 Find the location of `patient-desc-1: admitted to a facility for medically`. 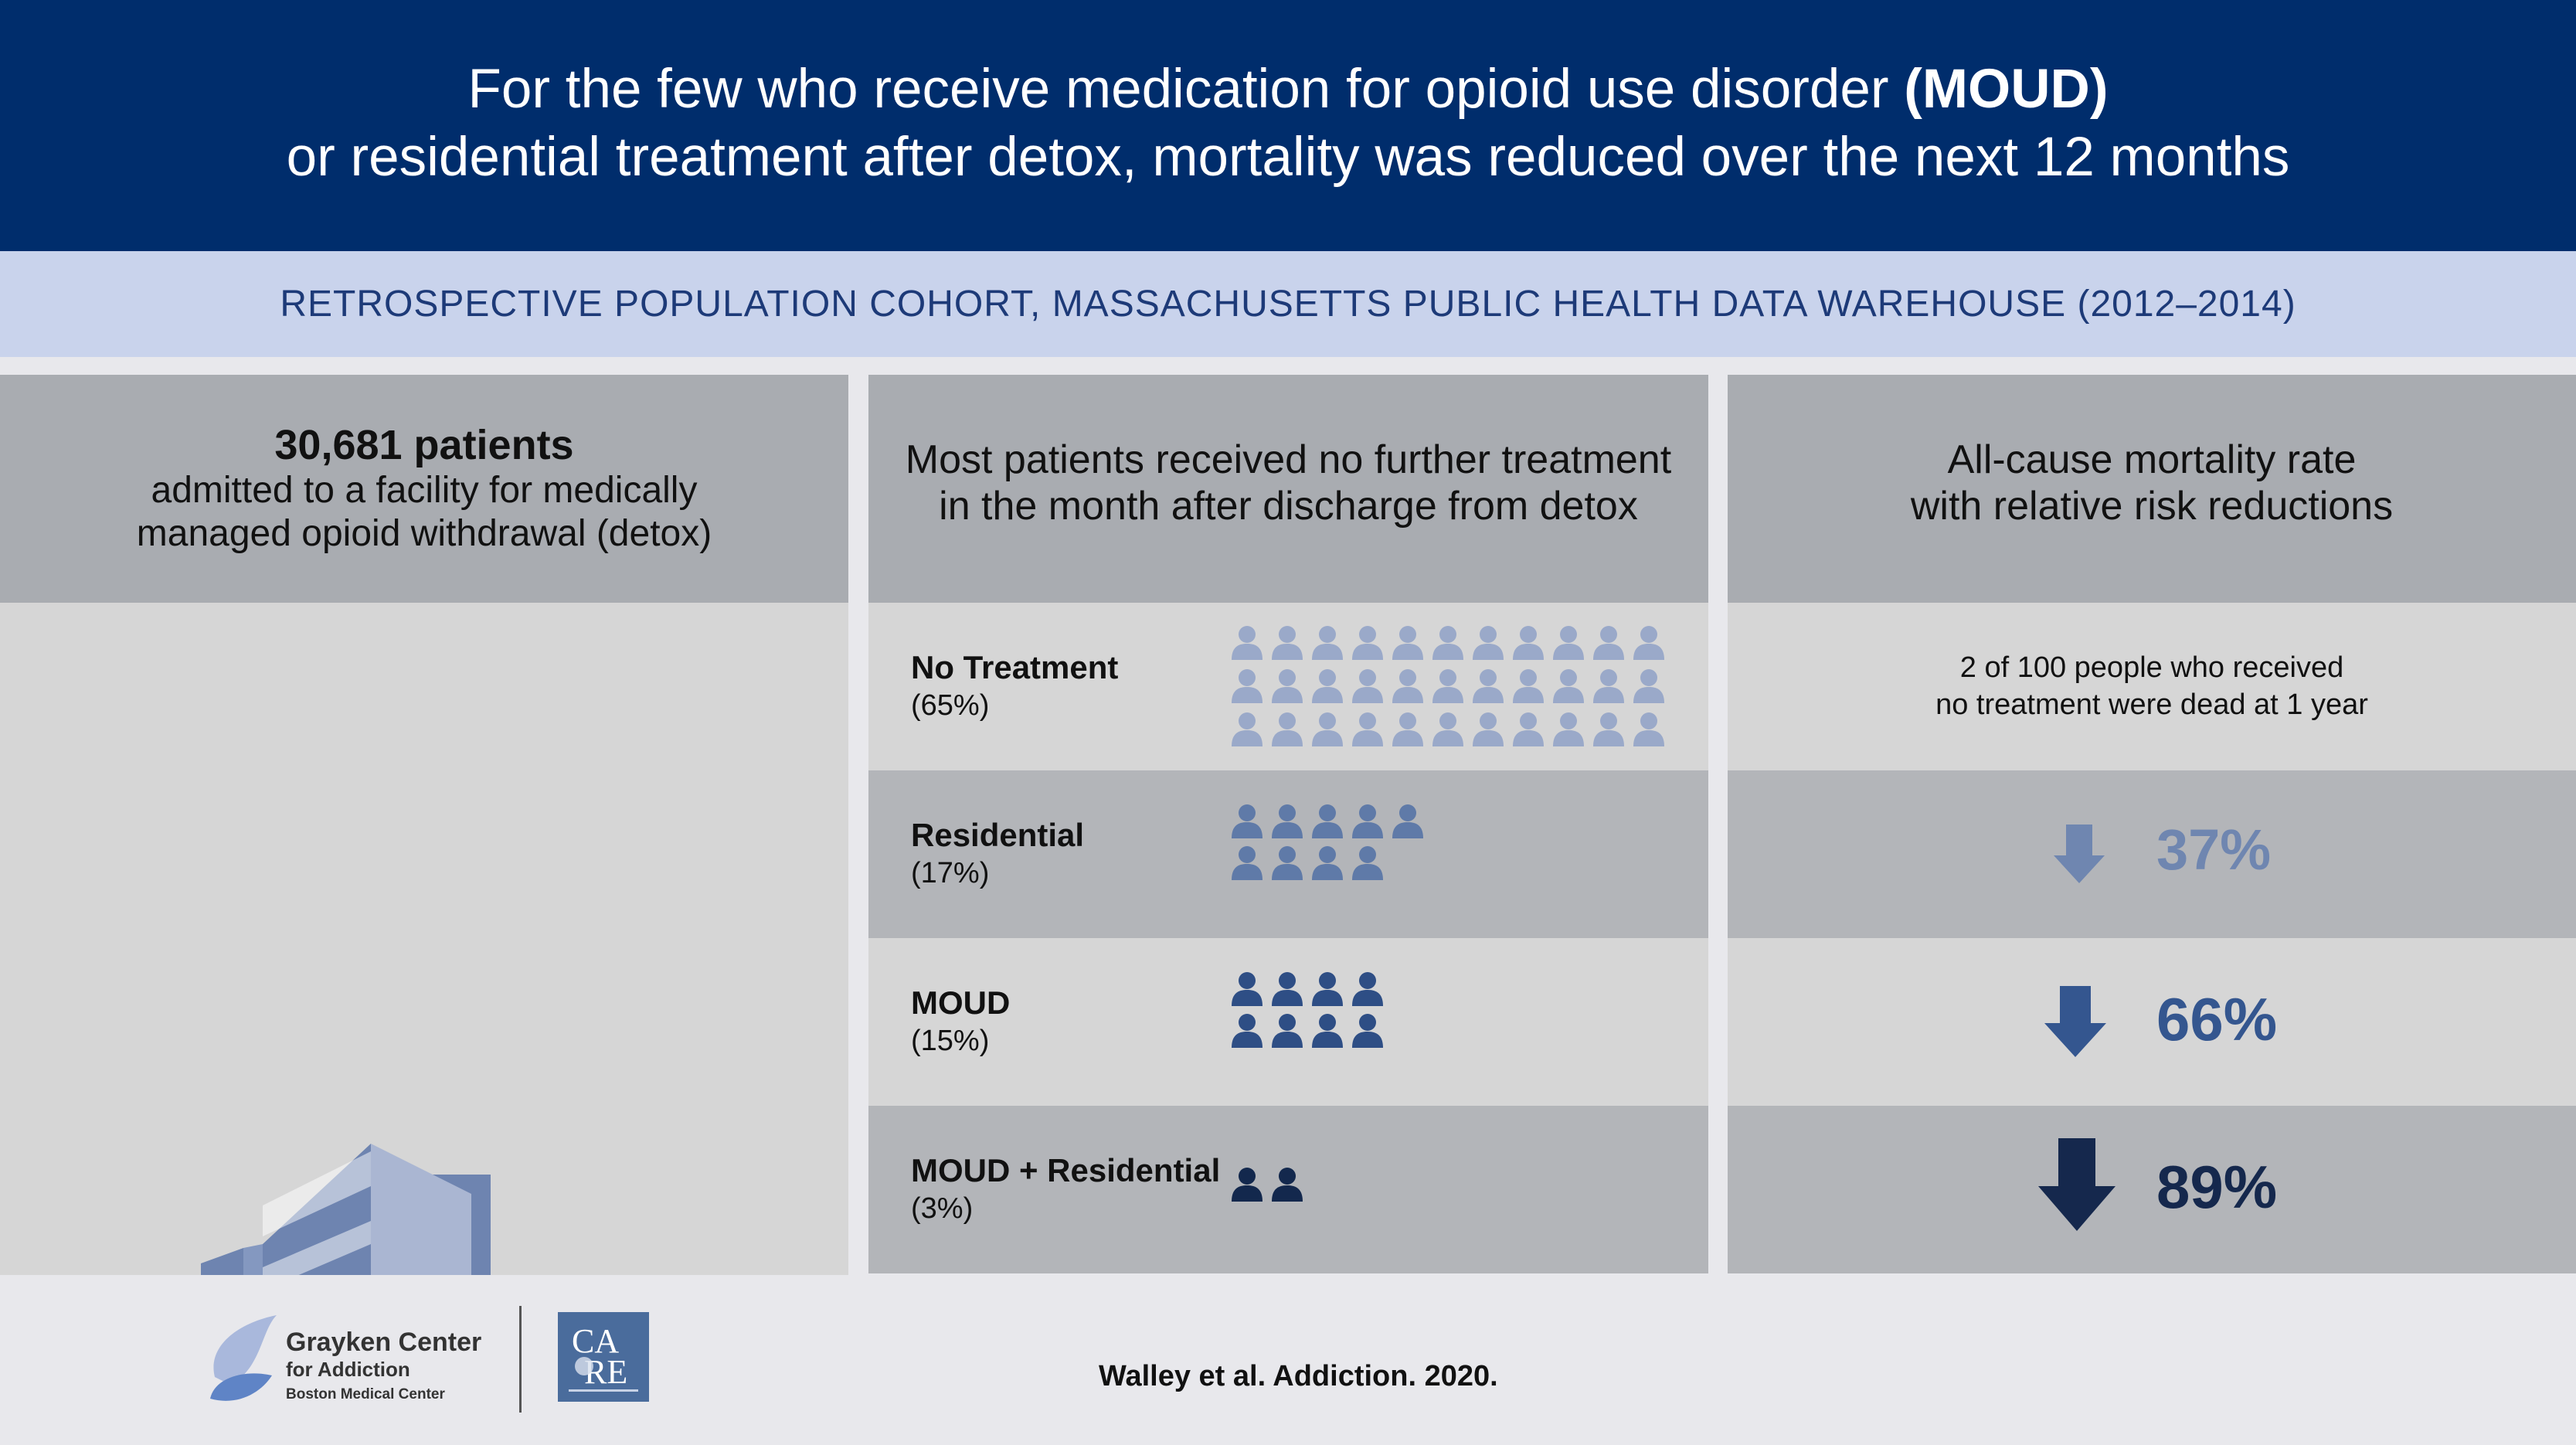

patient-desc-1: admitted to a facility for medically is located at coordinates (424, 490).